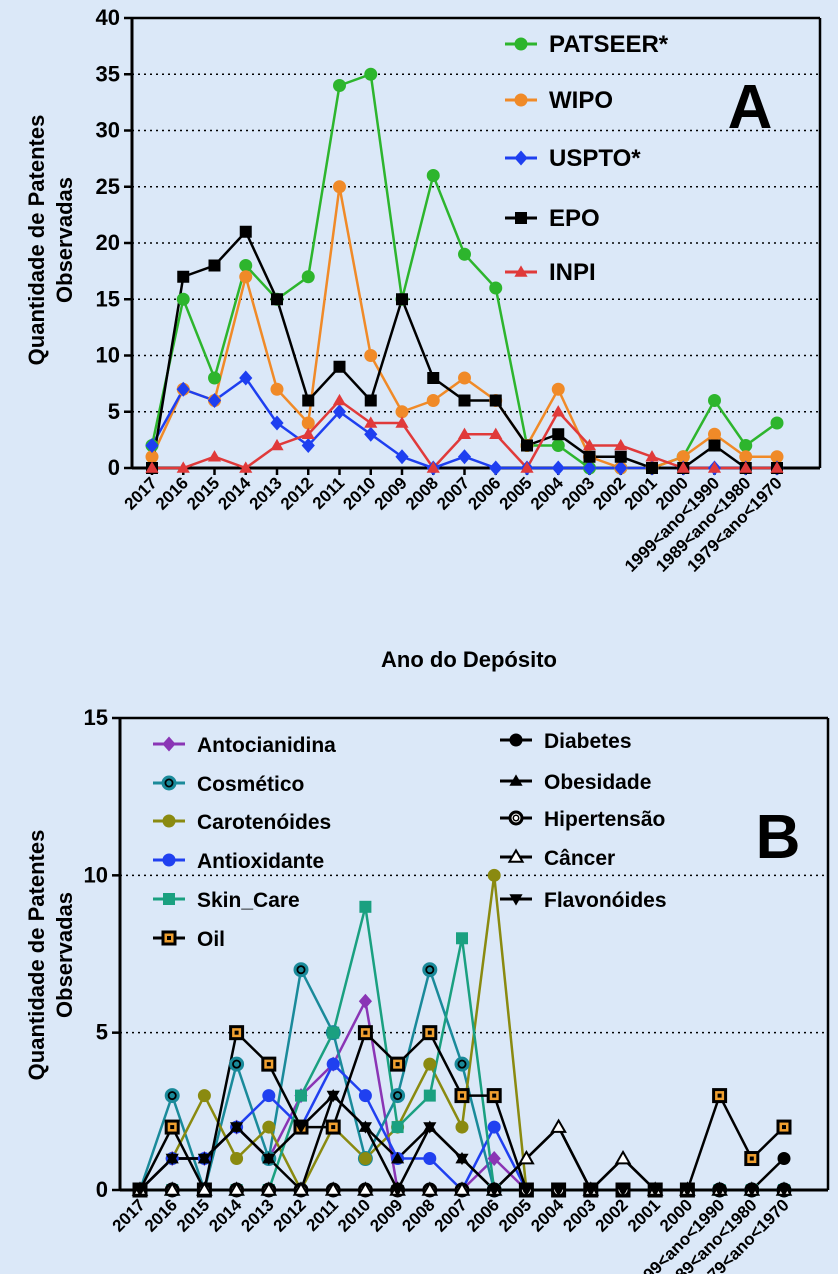 This screenshot has height=1274, width=838. I want to click on chart-b-legend-marker-inner, so click(169, 783).